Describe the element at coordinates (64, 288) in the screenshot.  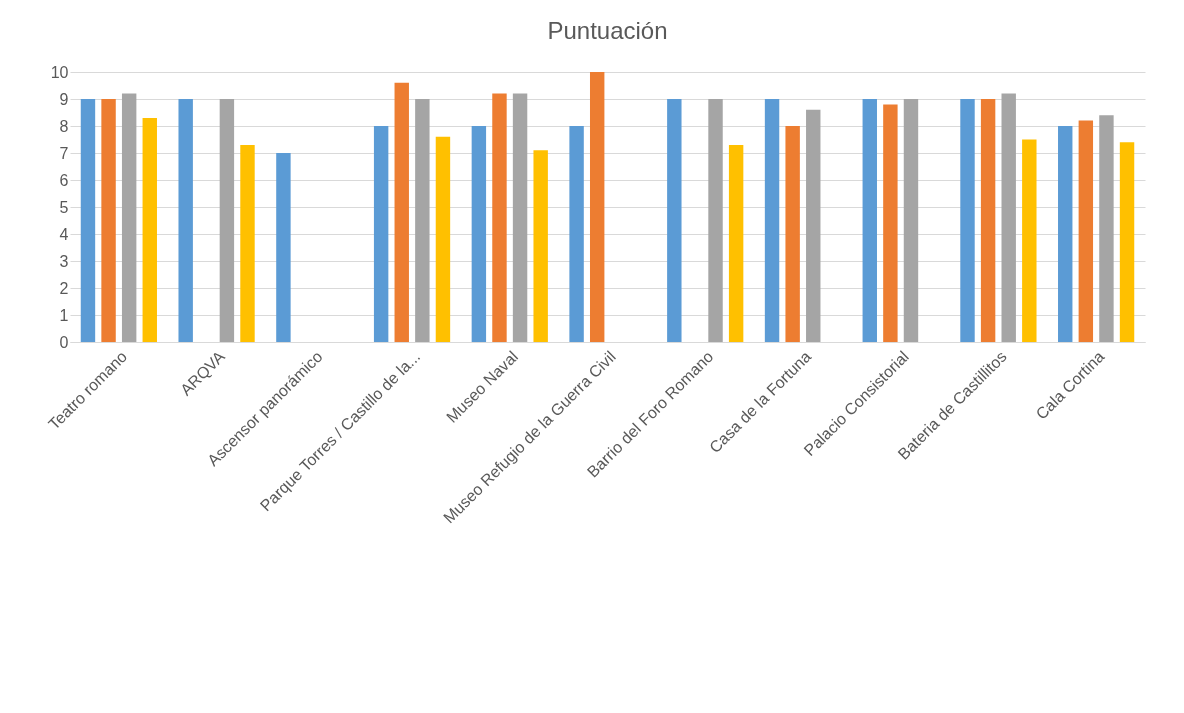
I see `y-tick-label: 2` at that location.